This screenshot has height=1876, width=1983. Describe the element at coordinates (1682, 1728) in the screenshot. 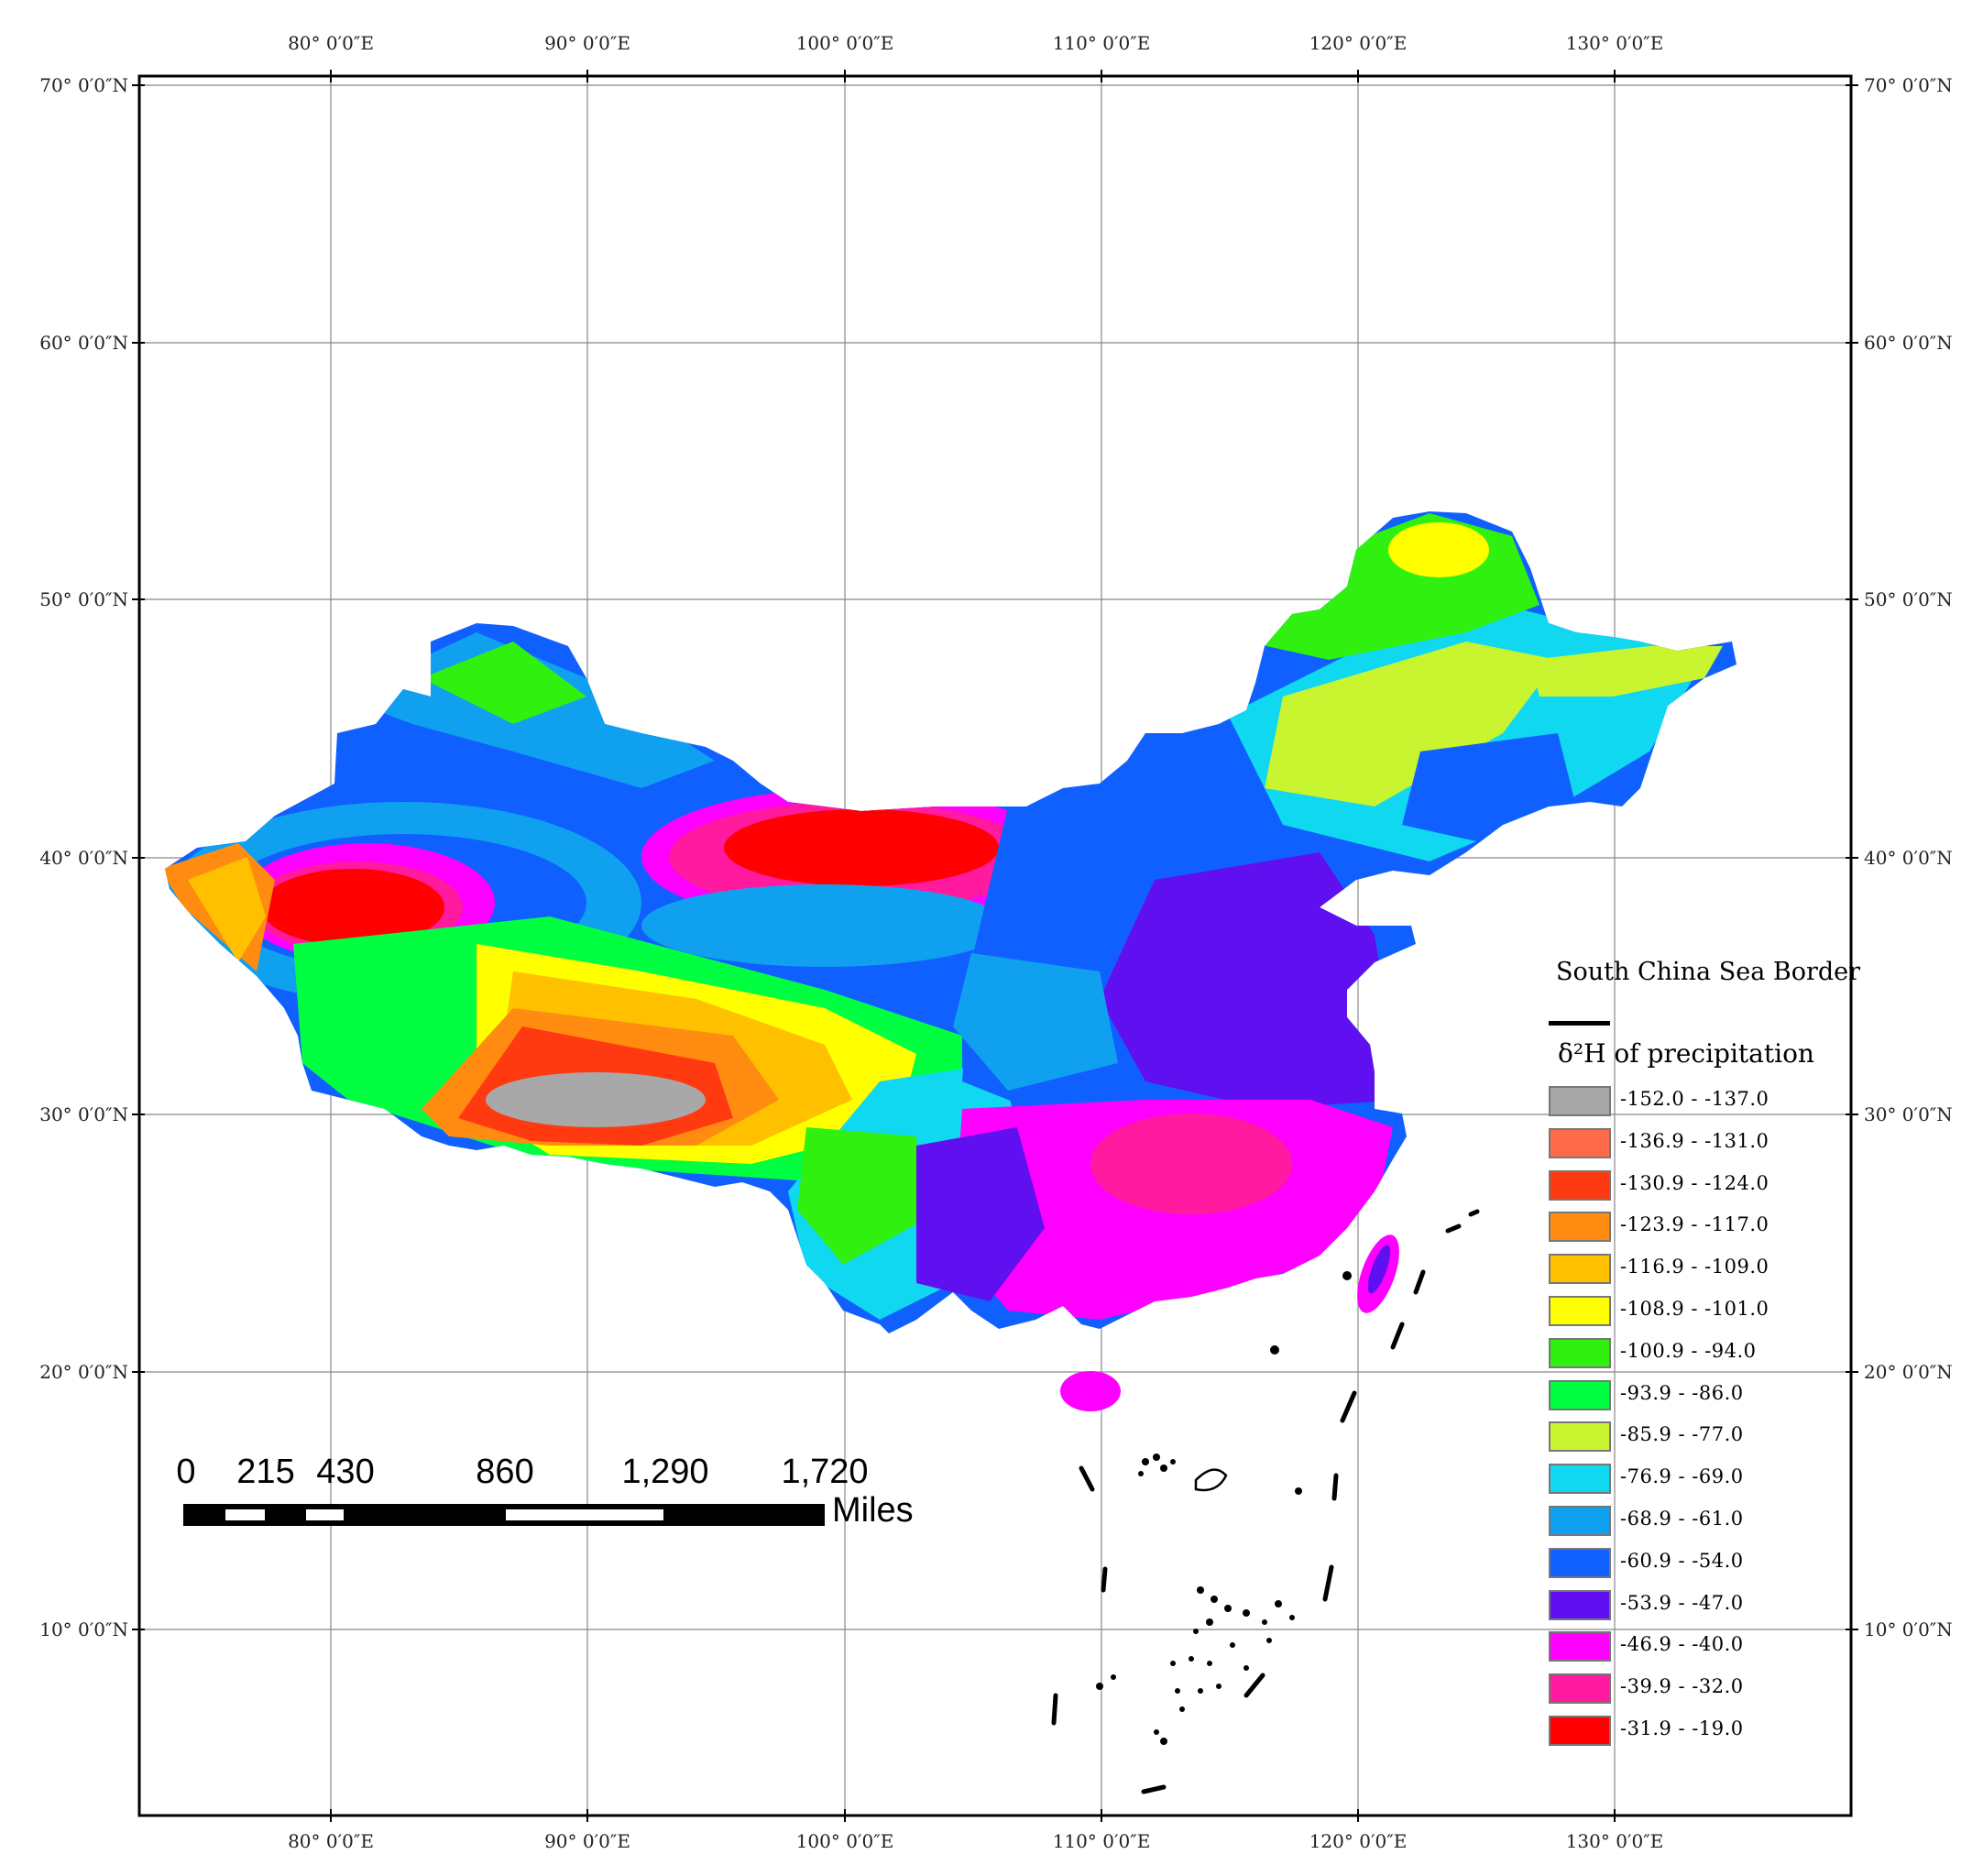

I see `legend-label: -31.9 - -19.0` at that location.